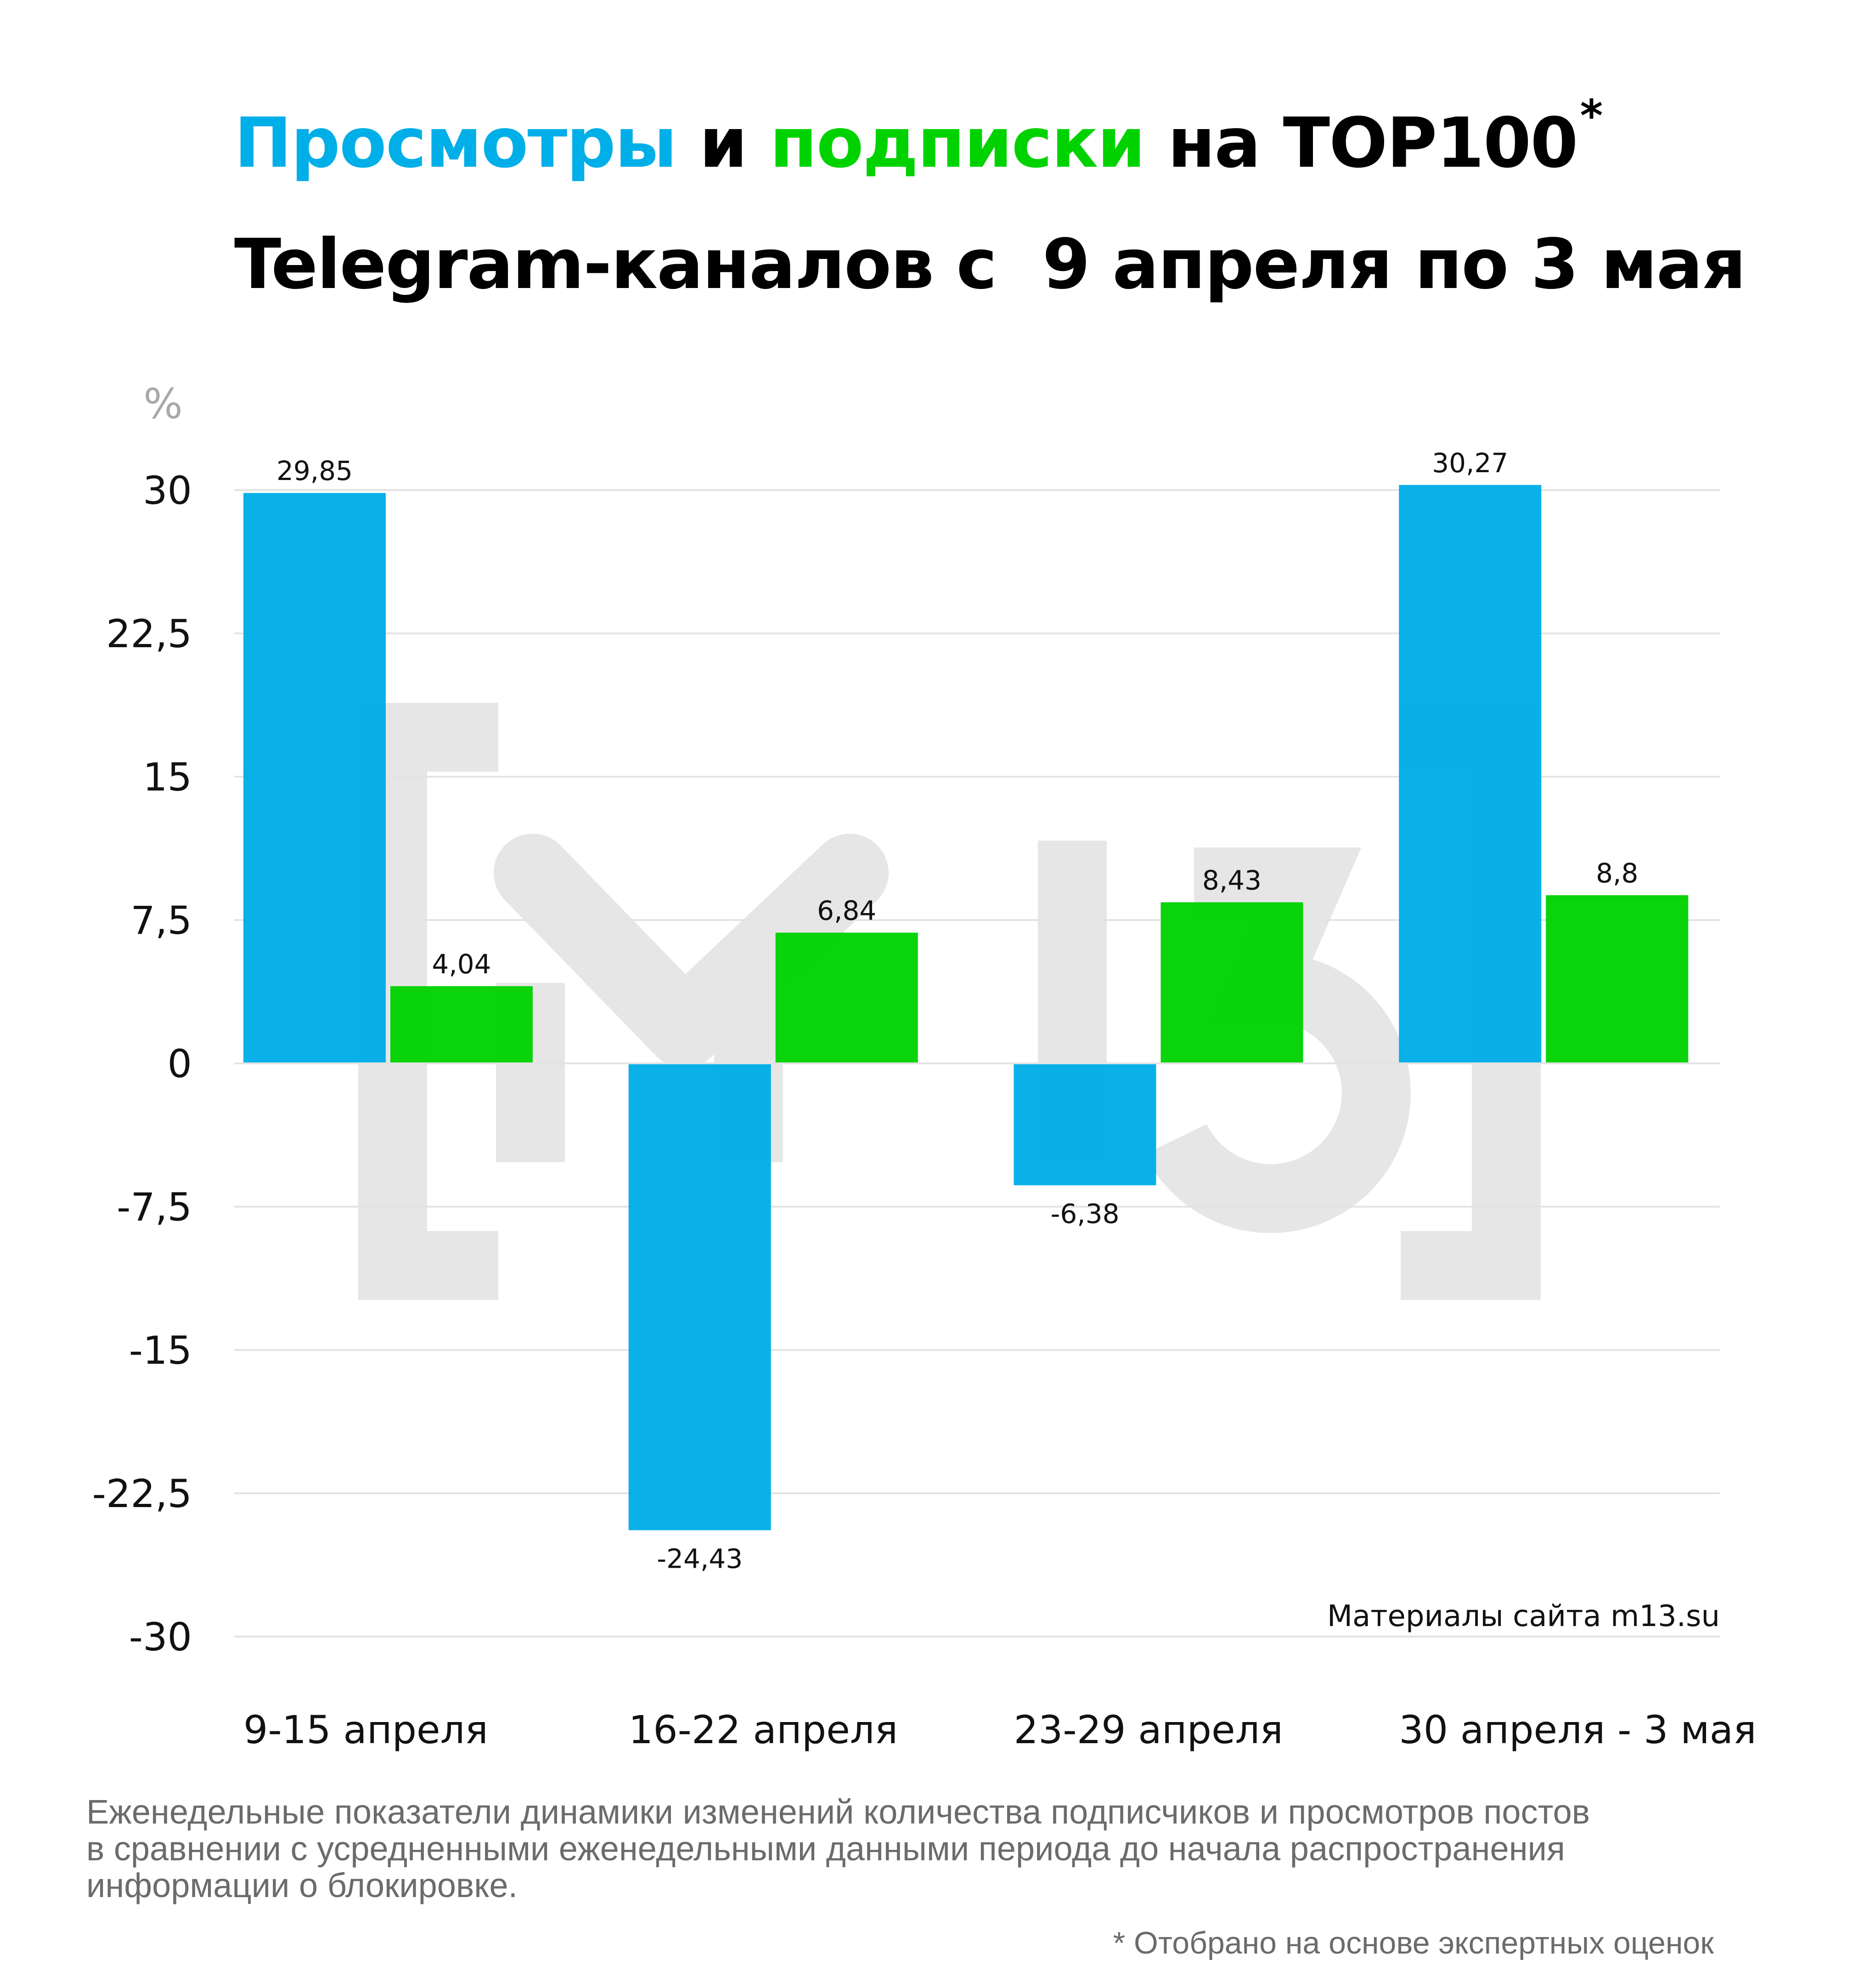 Image resolution: width=1870 pixels, height=1988 pixels. What do you see at coordinates (163, 404) in the screenshot?
I see `y-axis-unit-label: %` at bounding box center [163, 404].